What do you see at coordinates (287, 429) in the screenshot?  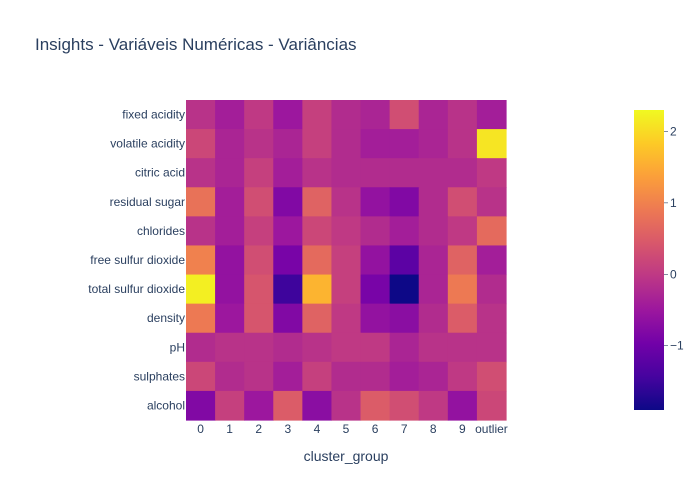 I see `x-tick-label: 3` at bounding box center [287, 429].